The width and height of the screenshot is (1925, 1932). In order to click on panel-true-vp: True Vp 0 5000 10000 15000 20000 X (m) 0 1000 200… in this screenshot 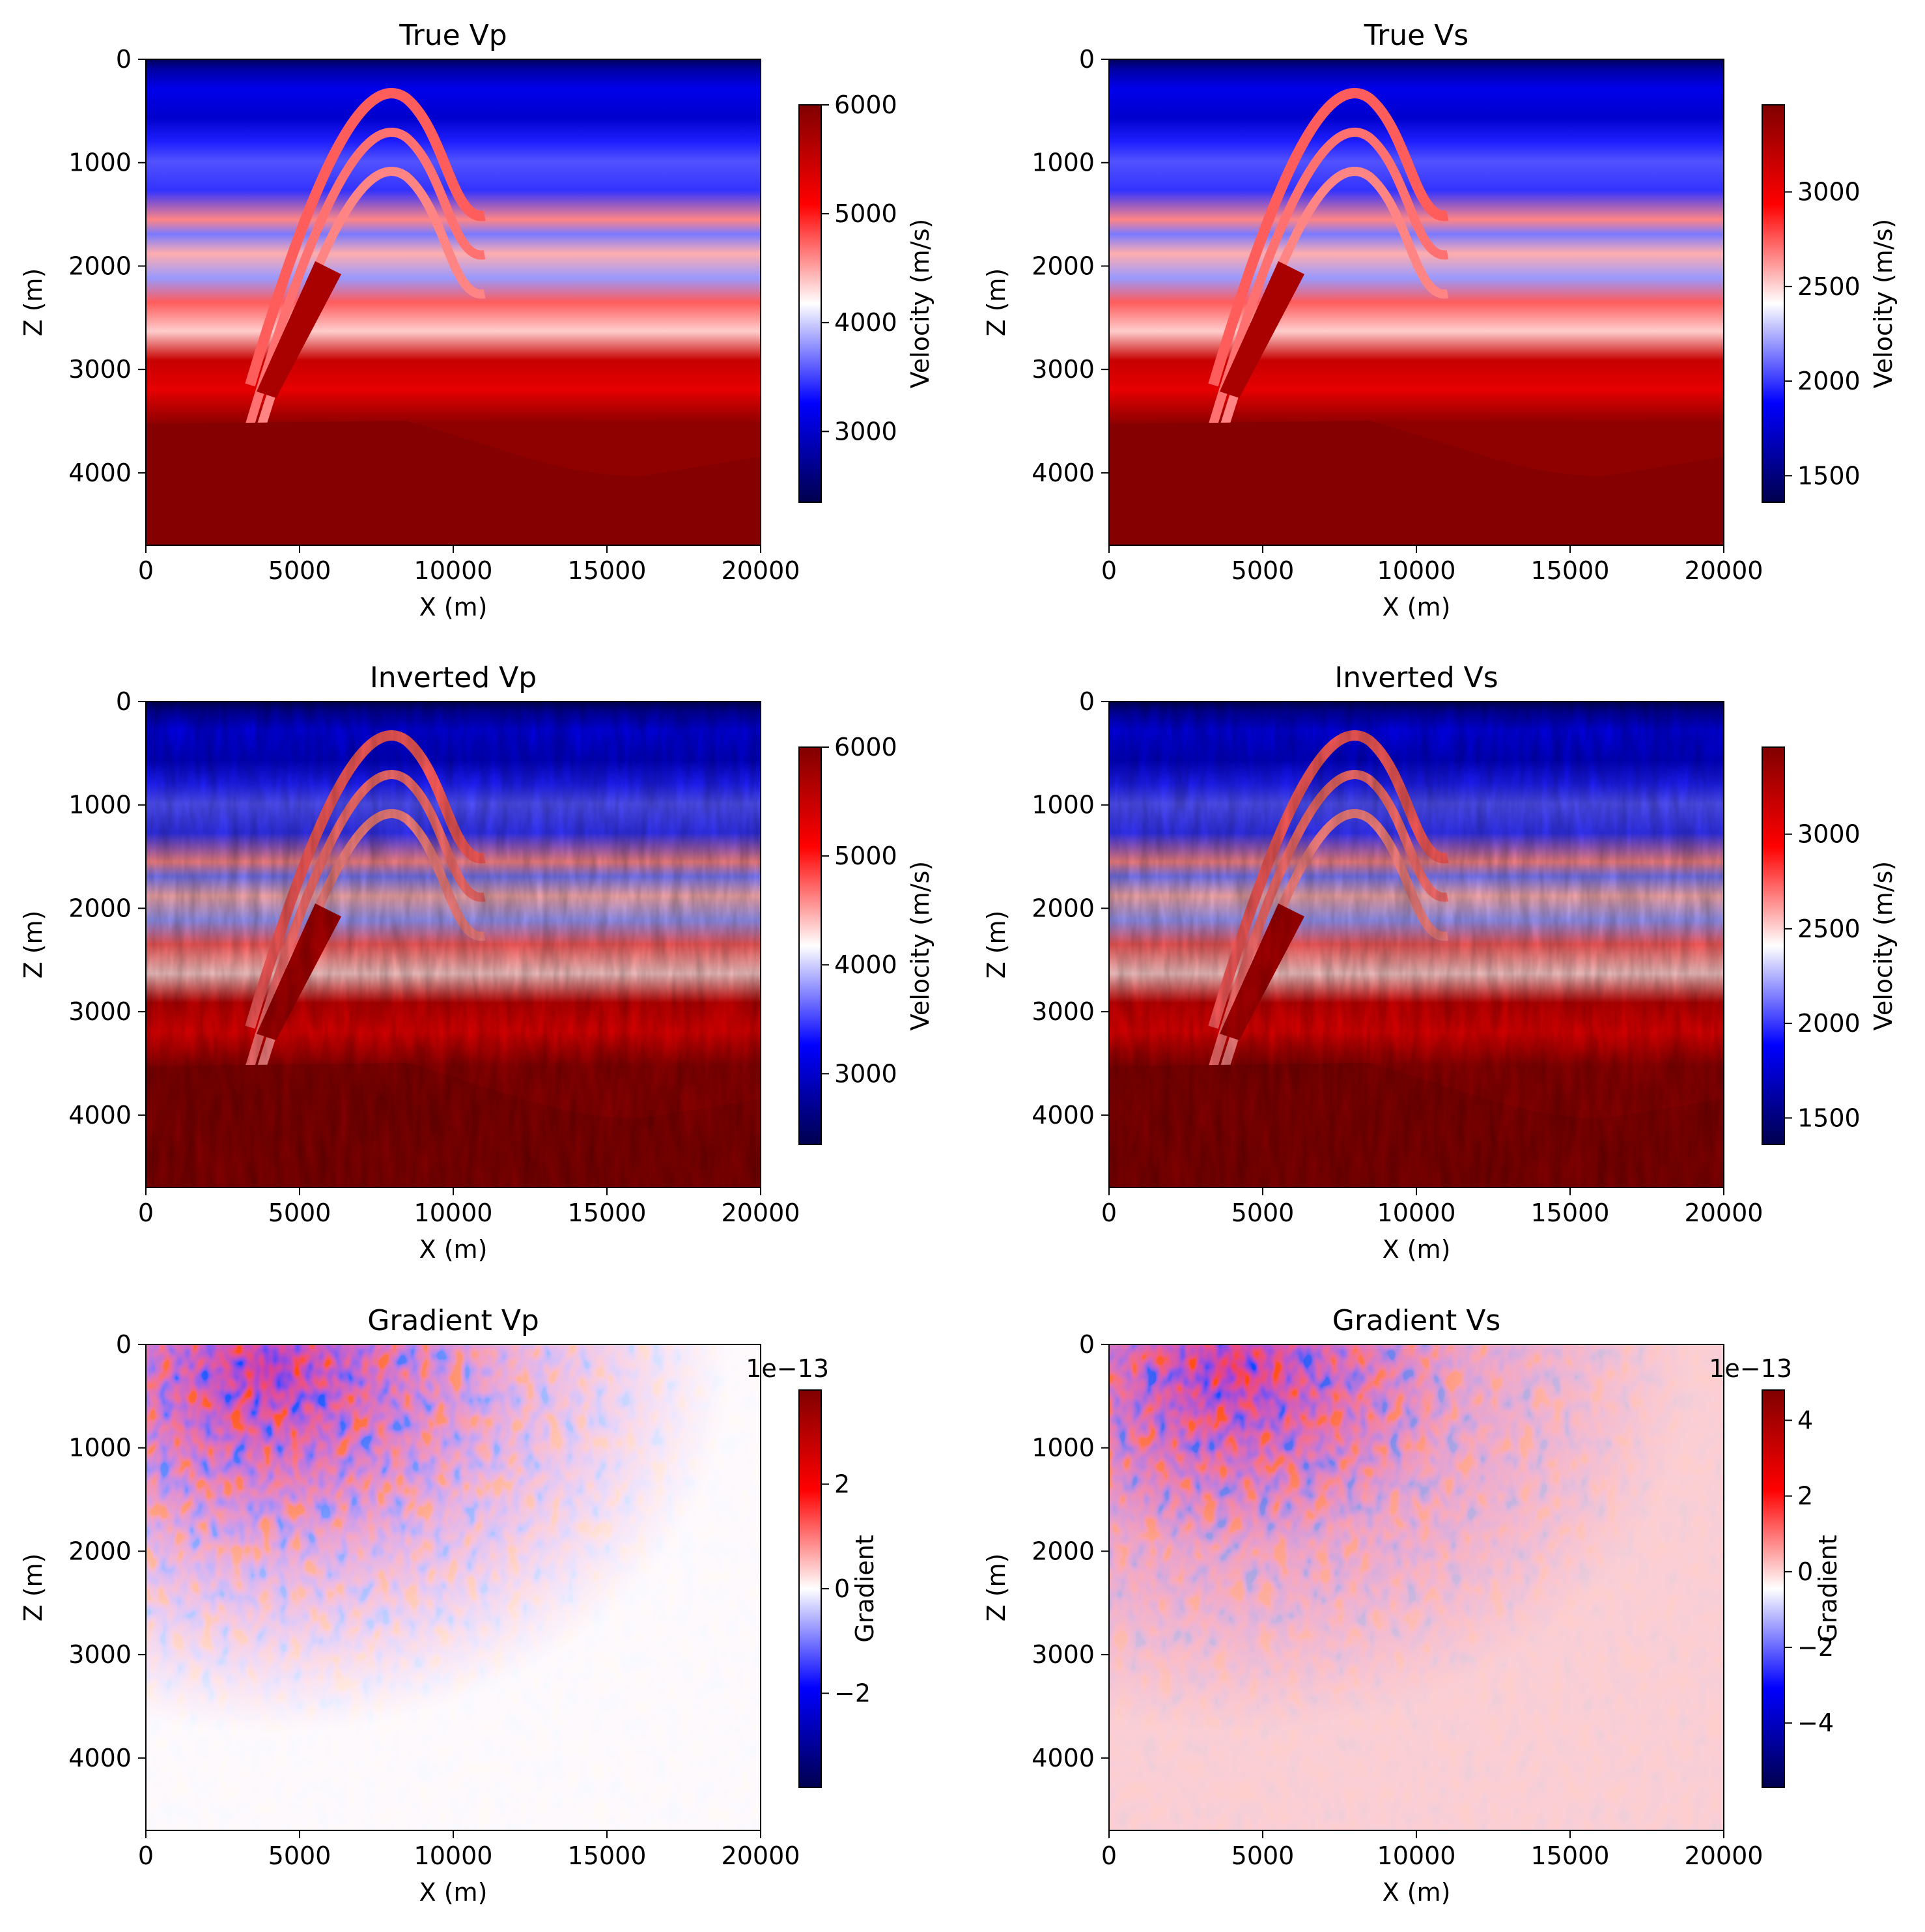, I will do `click(476, 320)`.